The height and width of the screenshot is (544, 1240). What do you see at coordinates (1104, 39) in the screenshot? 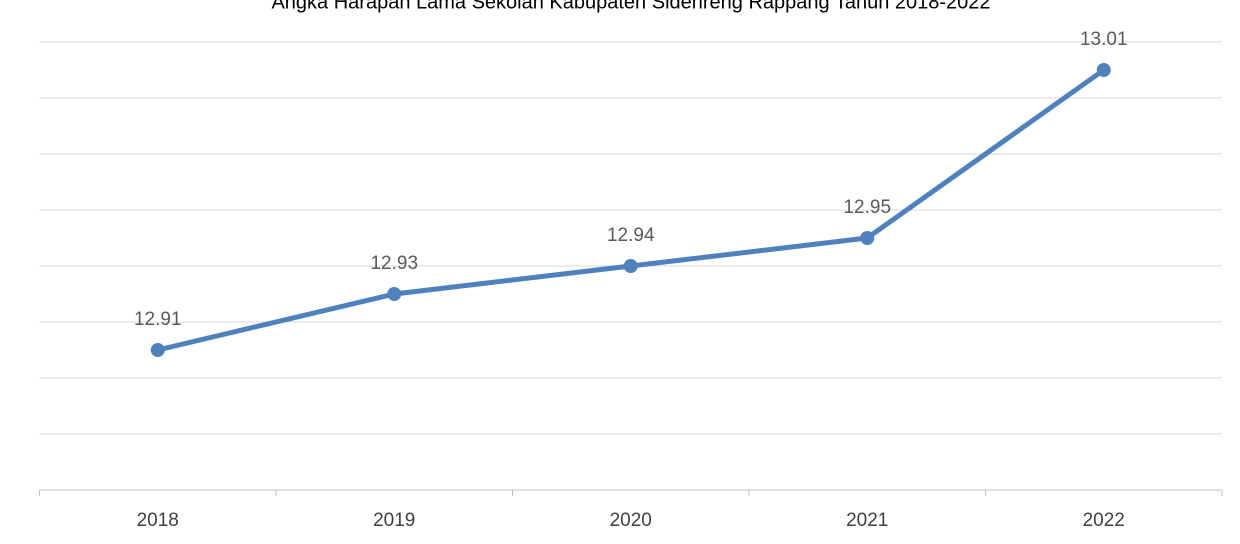
I see `data-label: 13.01` at bounding box center [1104, 39].